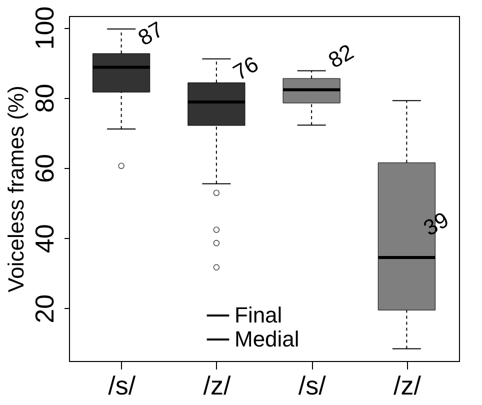 The image size is (482, 405). What do you see at coordinates (45, 98) in the screenshot?
I see `y-tick-label: 80` at bounding box center [45, 98].